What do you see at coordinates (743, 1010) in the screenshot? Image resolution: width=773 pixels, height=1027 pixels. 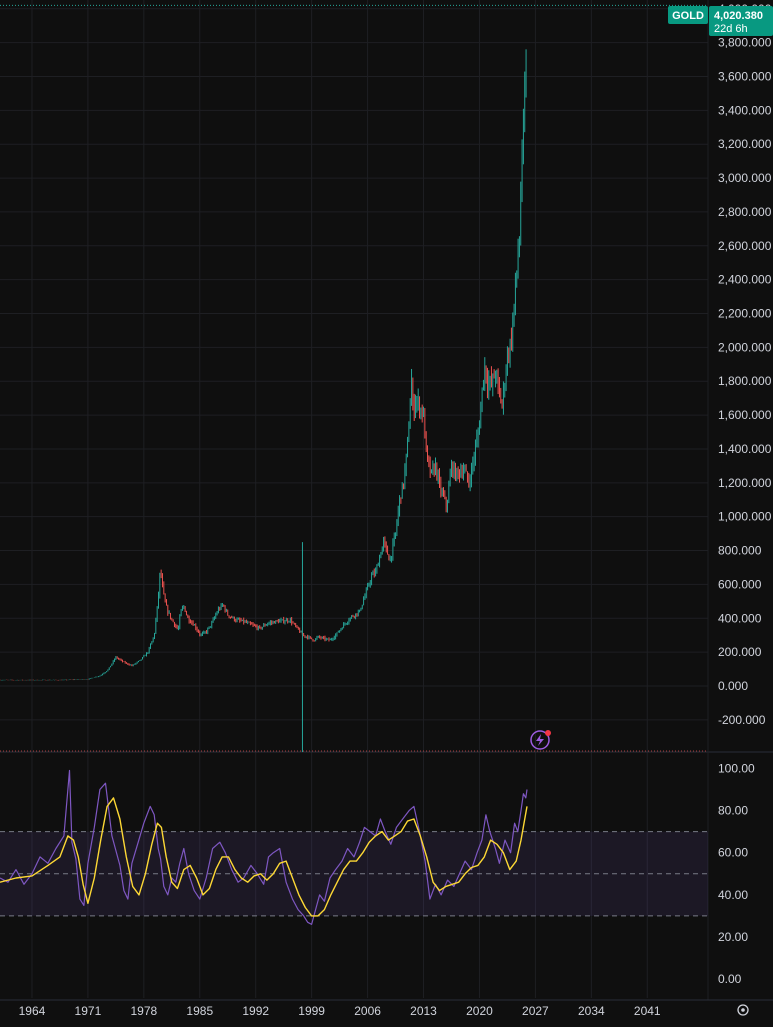 I see `settings-gear-icon` at bounding box center [743, 1010].